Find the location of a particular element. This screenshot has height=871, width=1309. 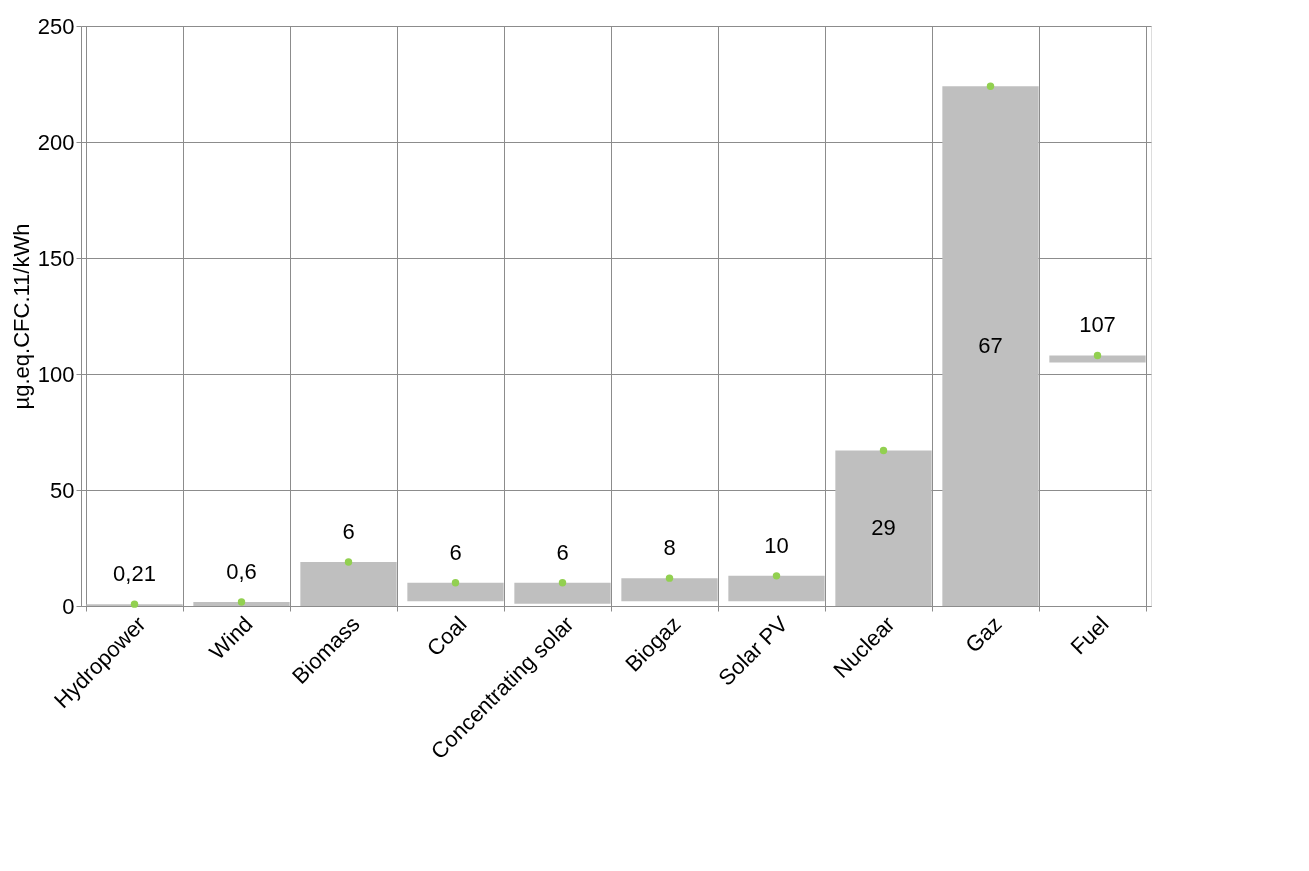

y-tick-label: 50 is located at coordinates (62, 490).